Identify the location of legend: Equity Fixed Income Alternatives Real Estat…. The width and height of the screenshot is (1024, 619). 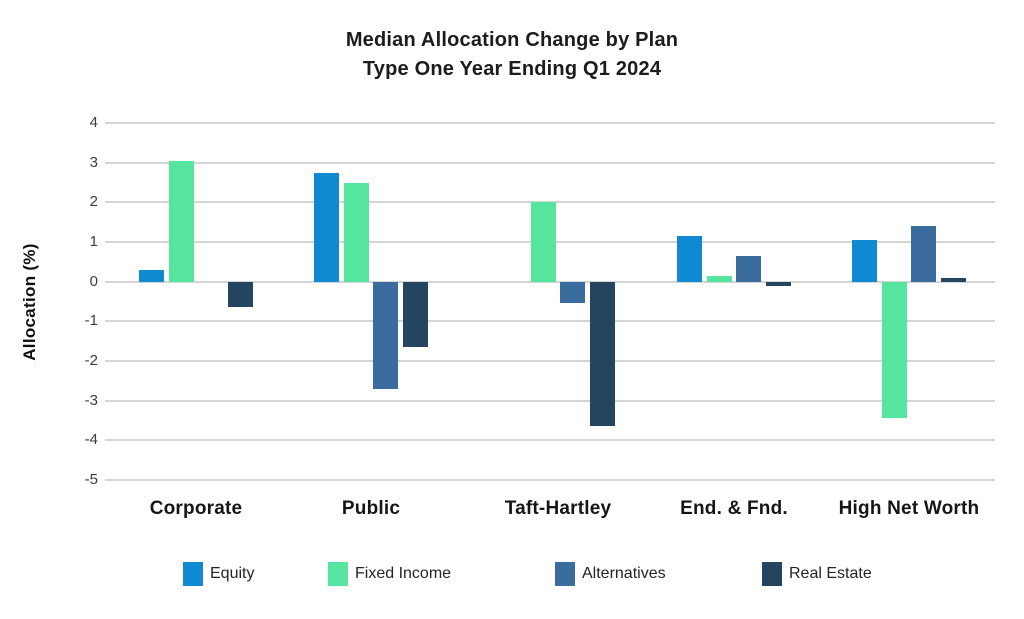
(512, 577).